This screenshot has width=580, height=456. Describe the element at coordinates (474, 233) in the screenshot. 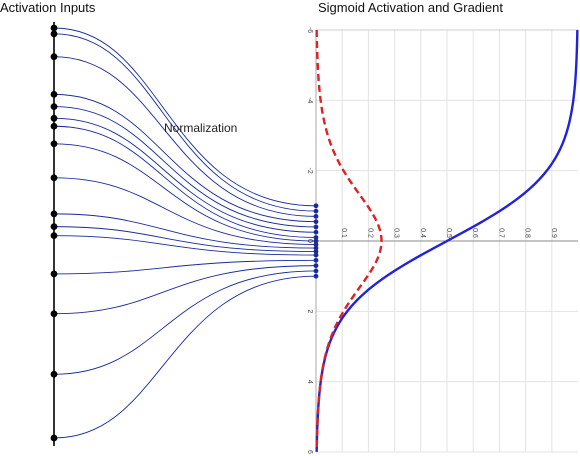

I see `output-tick-label: 0.6` at that location.